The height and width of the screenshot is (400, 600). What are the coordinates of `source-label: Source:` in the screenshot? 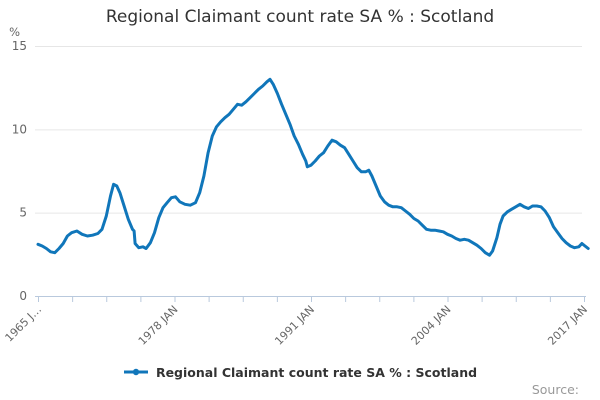 It's located at (555, 389).